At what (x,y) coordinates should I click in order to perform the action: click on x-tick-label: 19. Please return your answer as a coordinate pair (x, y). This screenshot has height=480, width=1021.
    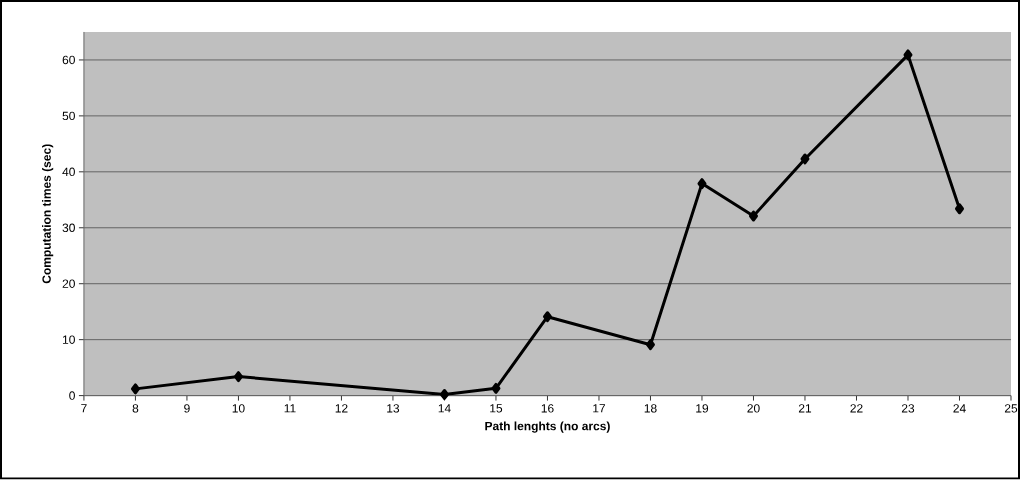
    Looking at the image, I should click on (702, 408).